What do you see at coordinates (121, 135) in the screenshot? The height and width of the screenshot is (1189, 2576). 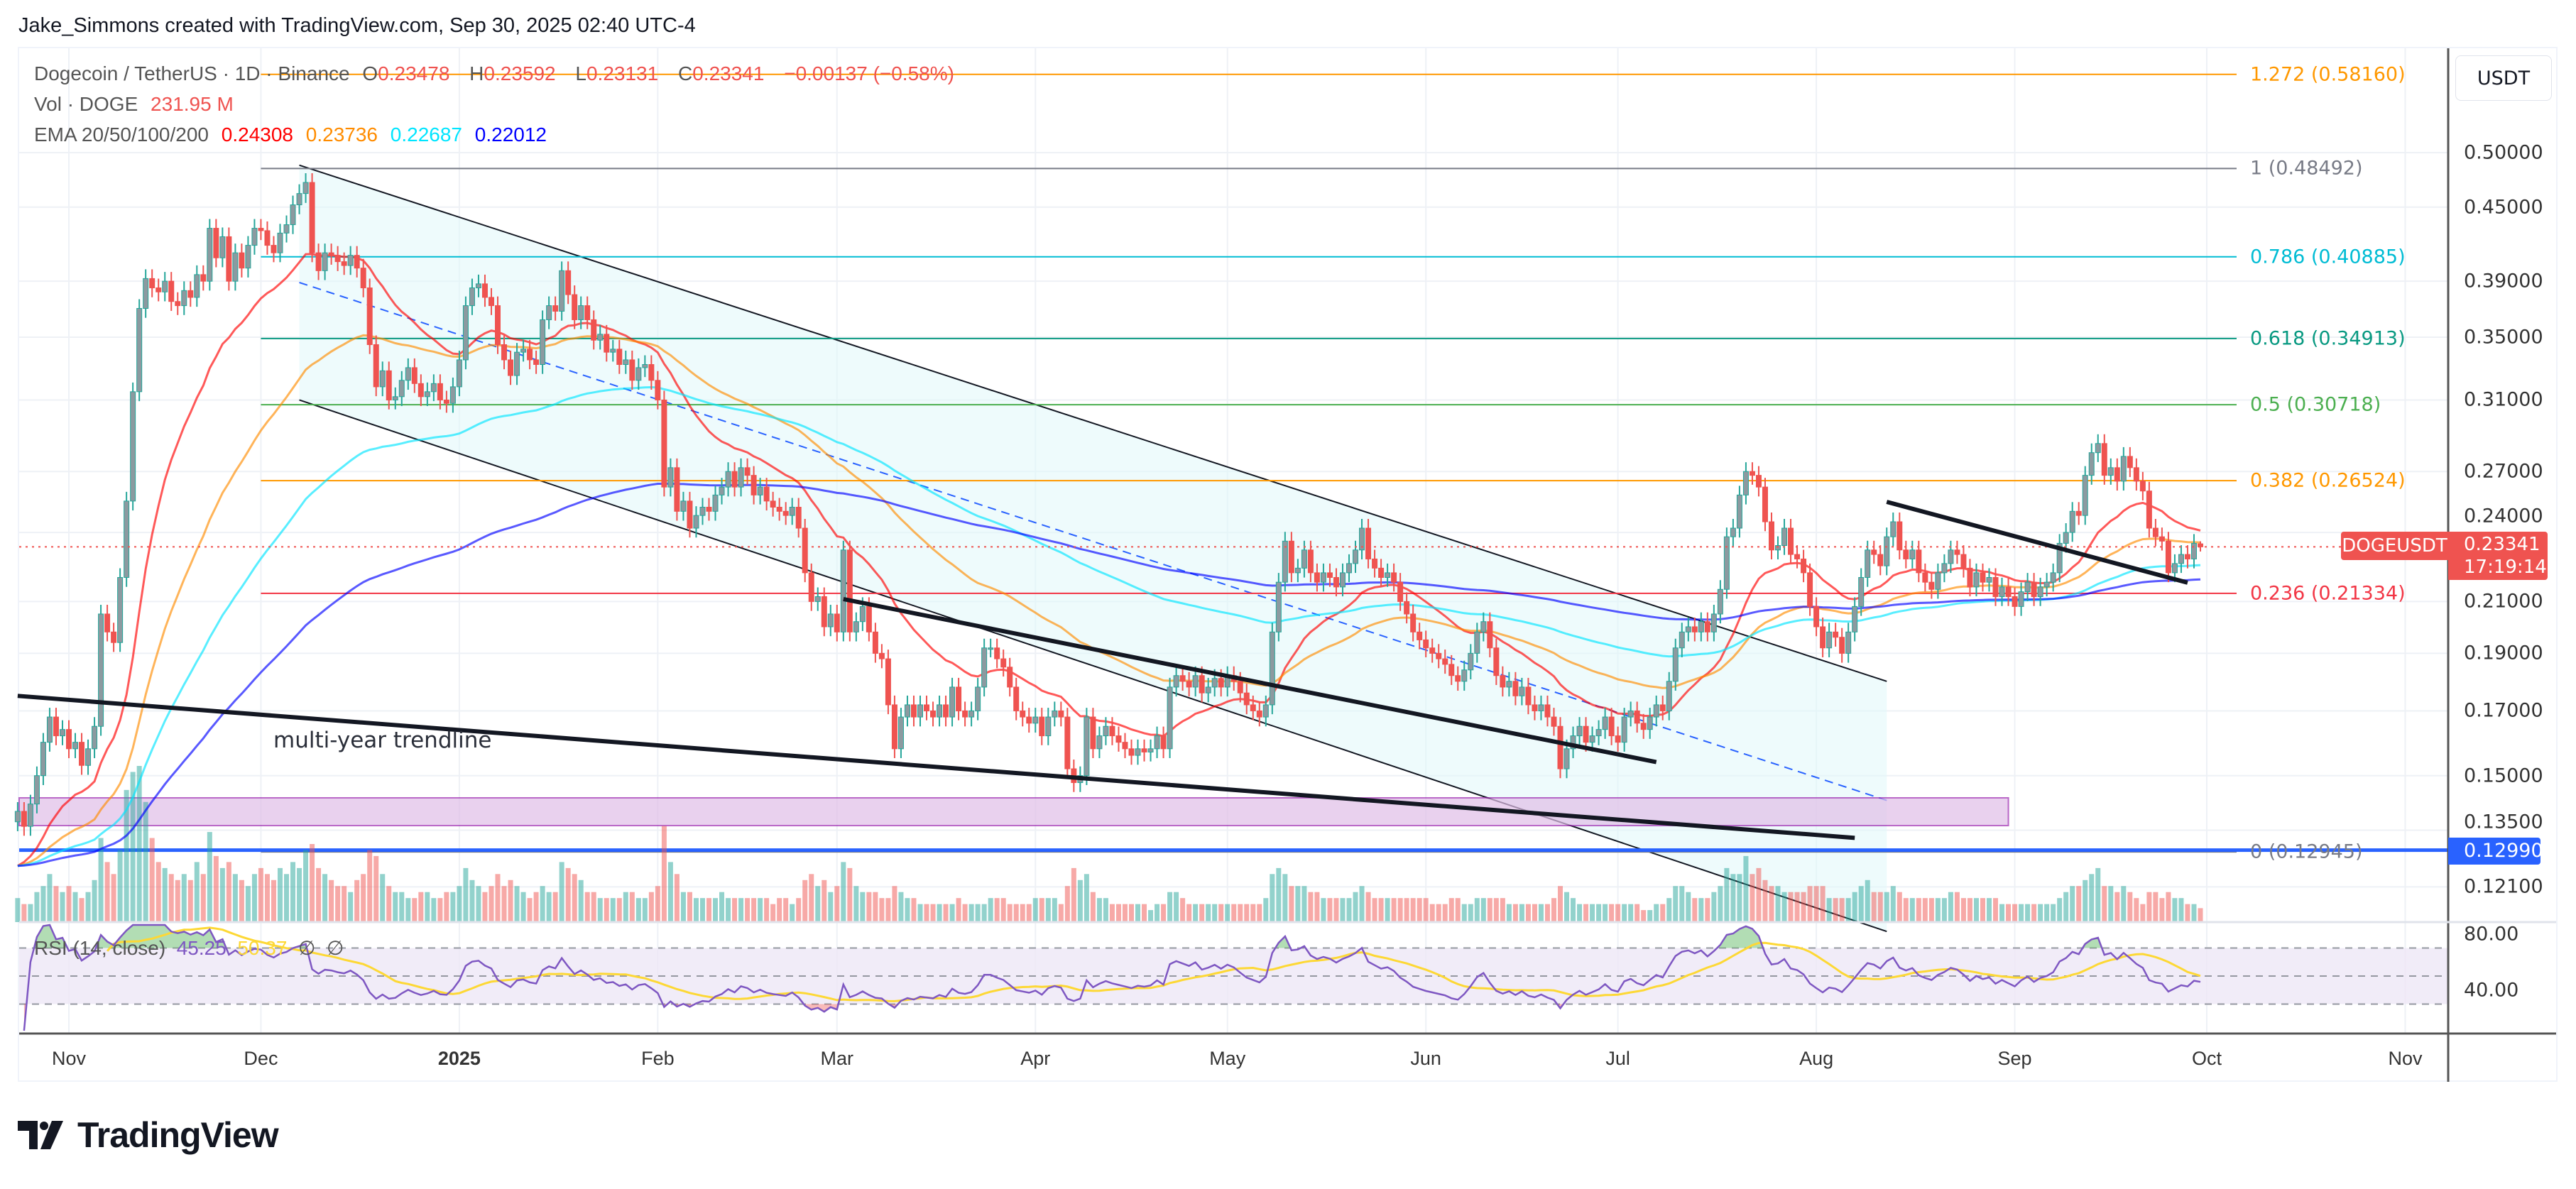 I see `ema-label: EMA 20/50/100/200` at bounding box center [121, 135].